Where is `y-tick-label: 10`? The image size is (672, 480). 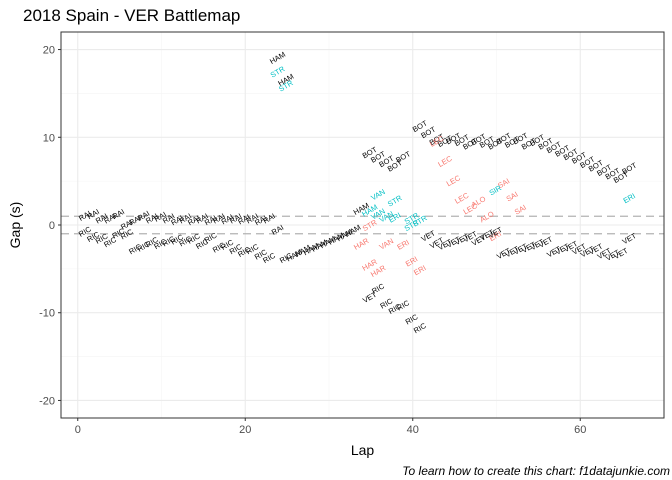 y-tick-label: 10 is located at coordinates (49, 138).